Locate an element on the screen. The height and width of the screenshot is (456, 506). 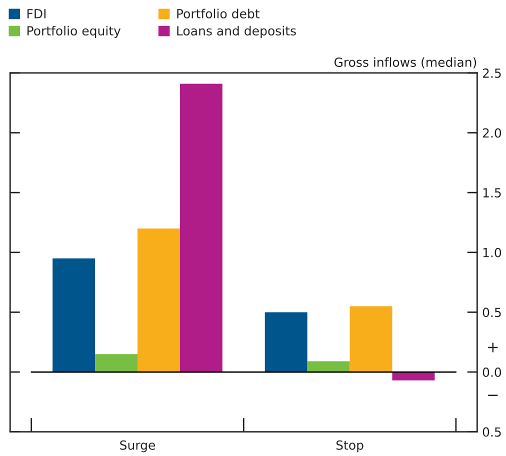
legend-label: Loans and deposits is located at coordinates (236, 32).